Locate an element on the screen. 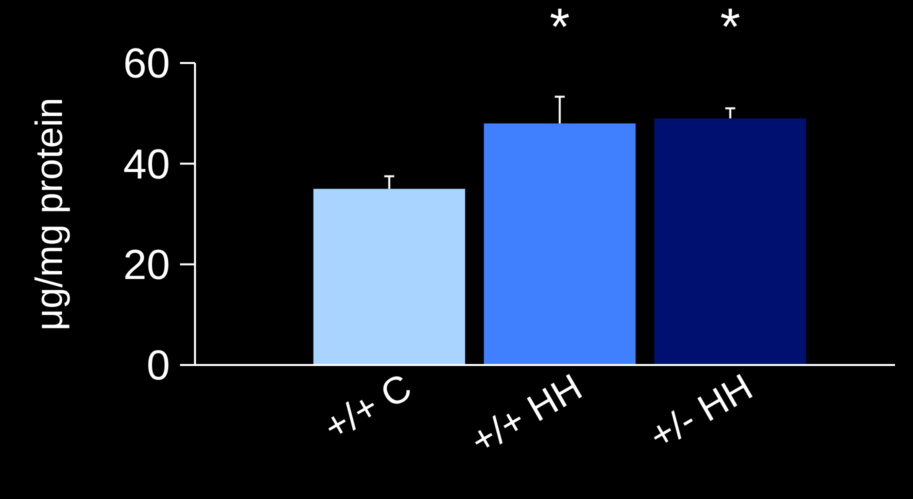  y-tick-label: 0 is located at coordinates (158, 365).